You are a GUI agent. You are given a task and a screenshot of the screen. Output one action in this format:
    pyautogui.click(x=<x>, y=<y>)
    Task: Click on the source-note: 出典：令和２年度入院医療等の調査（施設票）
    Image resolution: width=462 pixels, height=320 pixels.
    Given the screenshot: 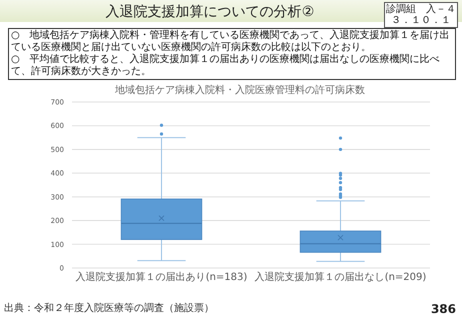 What is the action you would take?
    pyautogui.click(x=109, y=308)
    